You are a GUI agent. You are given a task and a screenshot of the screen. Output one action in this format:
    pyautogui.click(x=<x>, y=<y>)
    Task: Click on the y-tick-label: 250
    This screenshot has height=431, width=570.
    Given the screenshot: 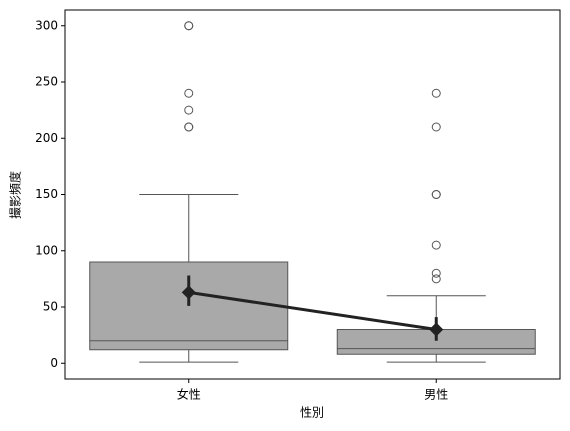 What is the action you would take?
    pyautogui.click(x=46, y=82)
    